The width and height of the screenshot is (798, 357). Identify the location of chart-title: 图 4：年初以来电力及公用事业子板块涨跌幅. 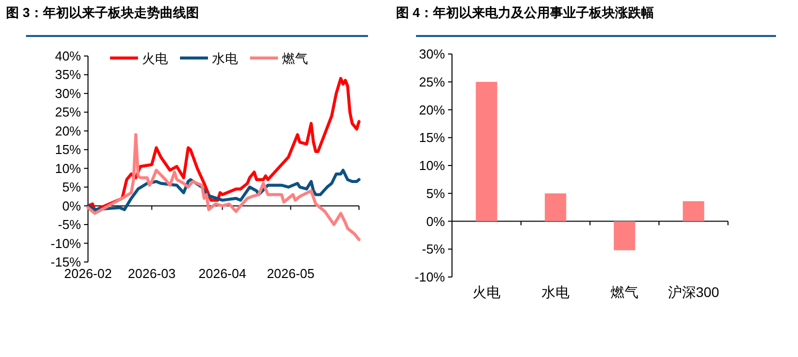
(525, 12).